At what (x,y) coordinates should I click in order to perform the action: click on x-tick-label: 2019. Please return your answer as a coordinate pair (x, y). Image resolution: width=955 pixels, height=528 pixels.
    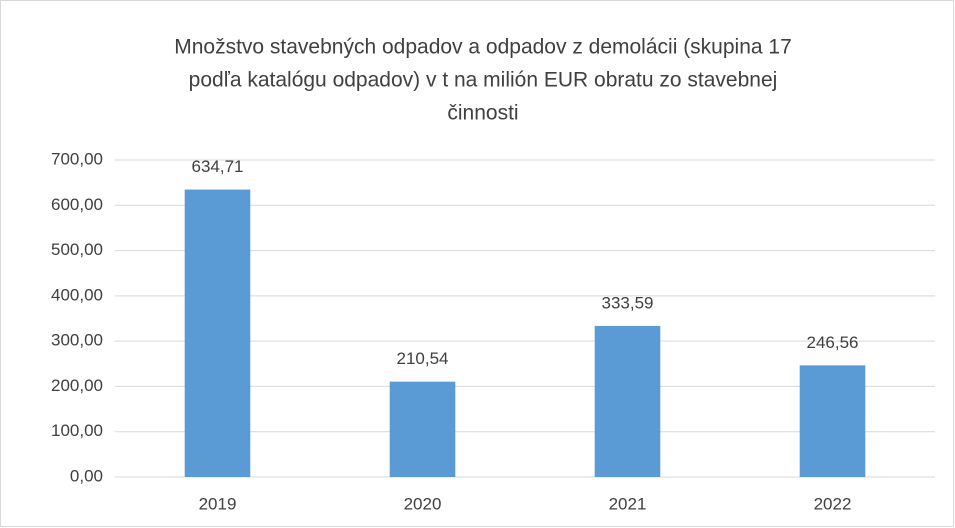
    Looking at the image, I should click on (218, 503).